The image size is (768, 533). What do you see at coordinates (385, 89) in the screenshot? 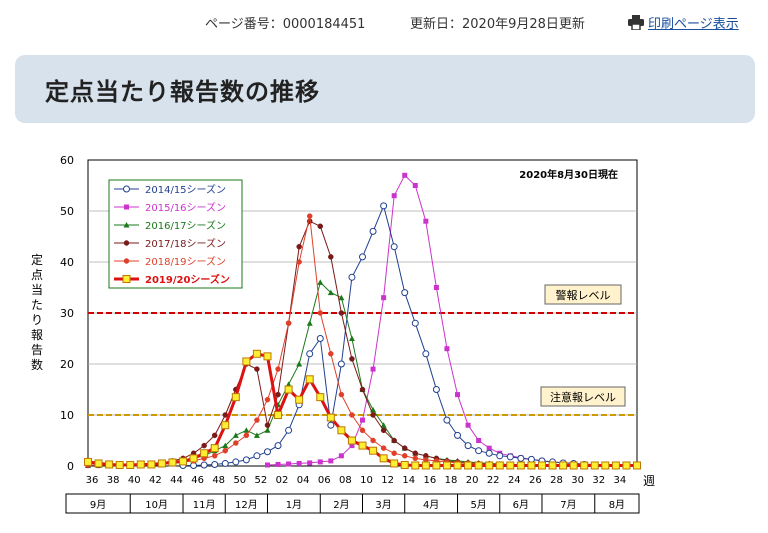
I see `title-banner: 定点当たり報告数の推移` at bounding box center [385, 89].